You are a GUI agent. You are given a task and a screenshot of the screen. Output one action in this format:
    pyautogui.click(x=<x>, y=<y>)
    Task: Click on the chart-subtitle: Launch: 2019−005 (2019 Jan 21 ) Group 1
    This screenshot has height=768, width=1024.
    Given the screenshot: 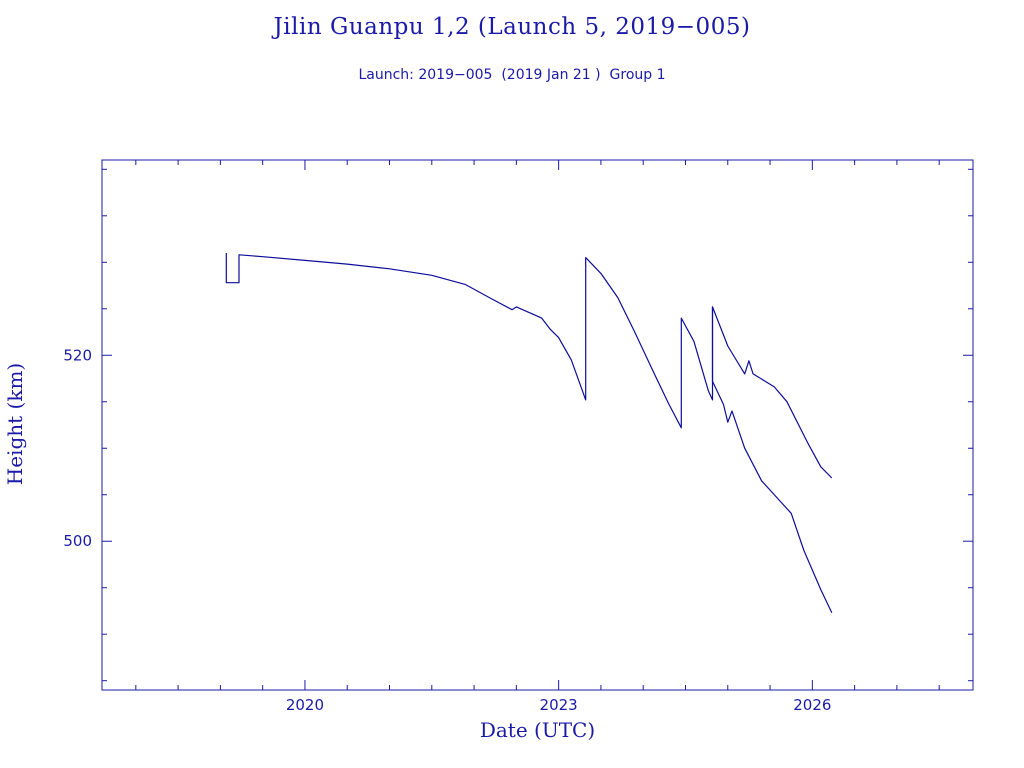 What is the action you would take?
    pyautogui.click(x=512, y=75)
    